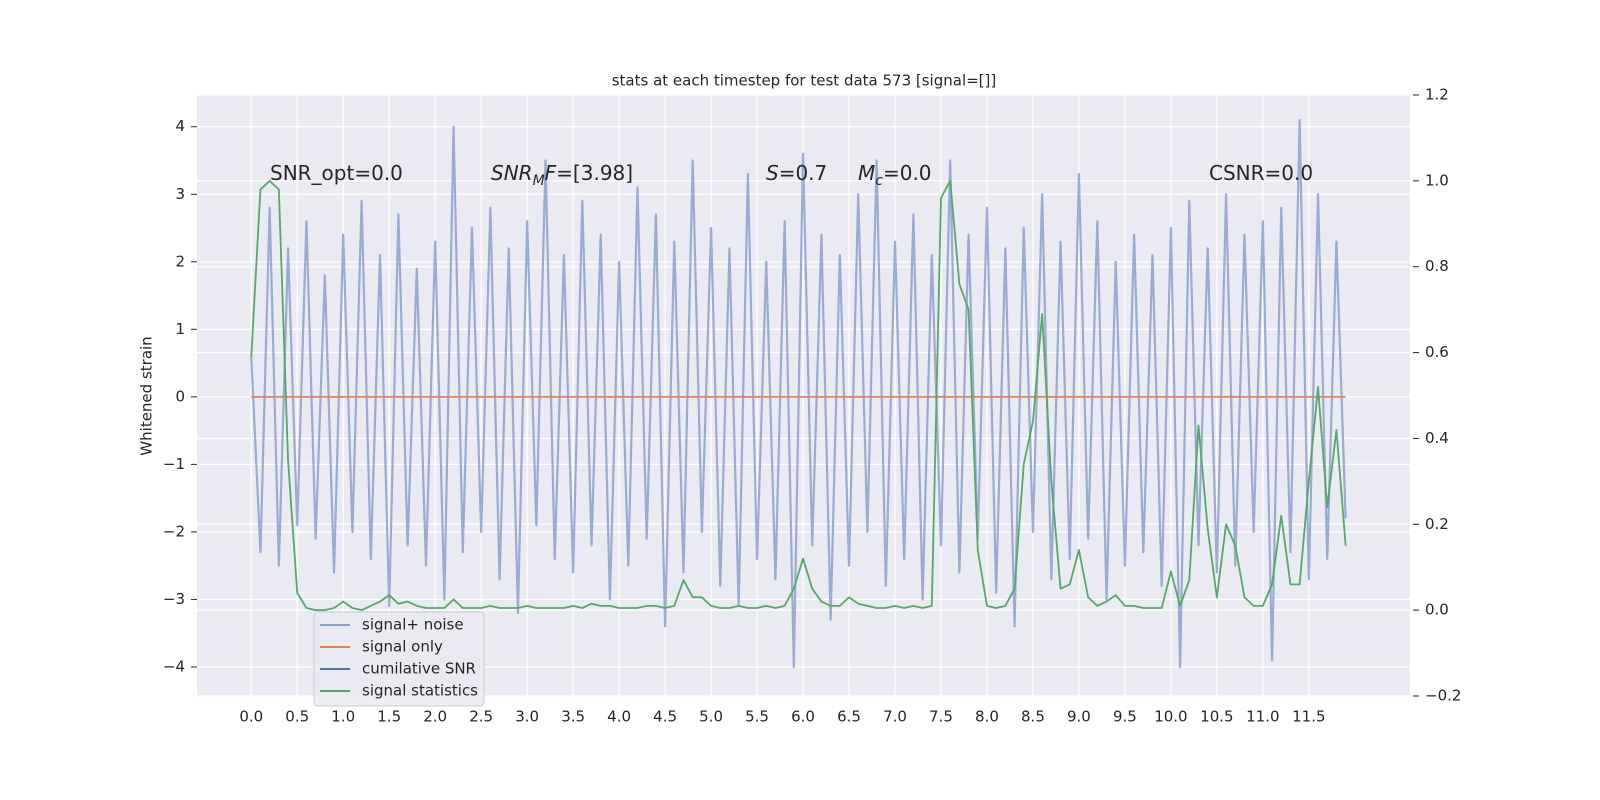 This screenshot has width=1600, height=800. Describe the element at coordinates (907, 173) in the screenshot. I see `annotation-part: =0.0` at that location.